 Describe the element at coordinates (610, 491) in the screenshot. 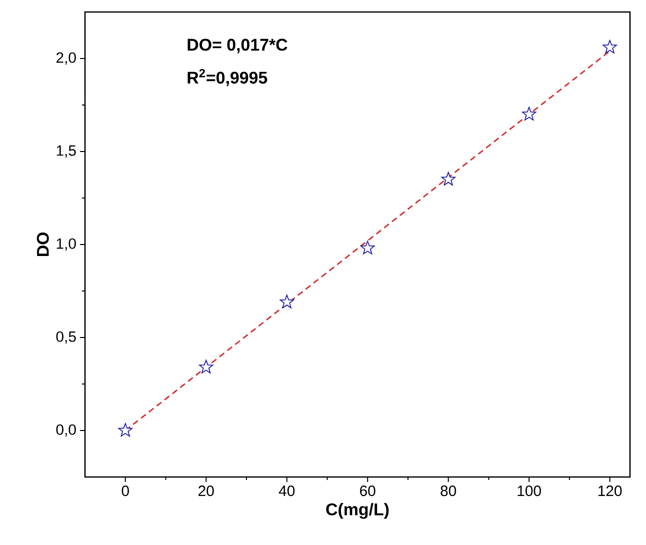

I see `x-tick-label: 120` at that location.